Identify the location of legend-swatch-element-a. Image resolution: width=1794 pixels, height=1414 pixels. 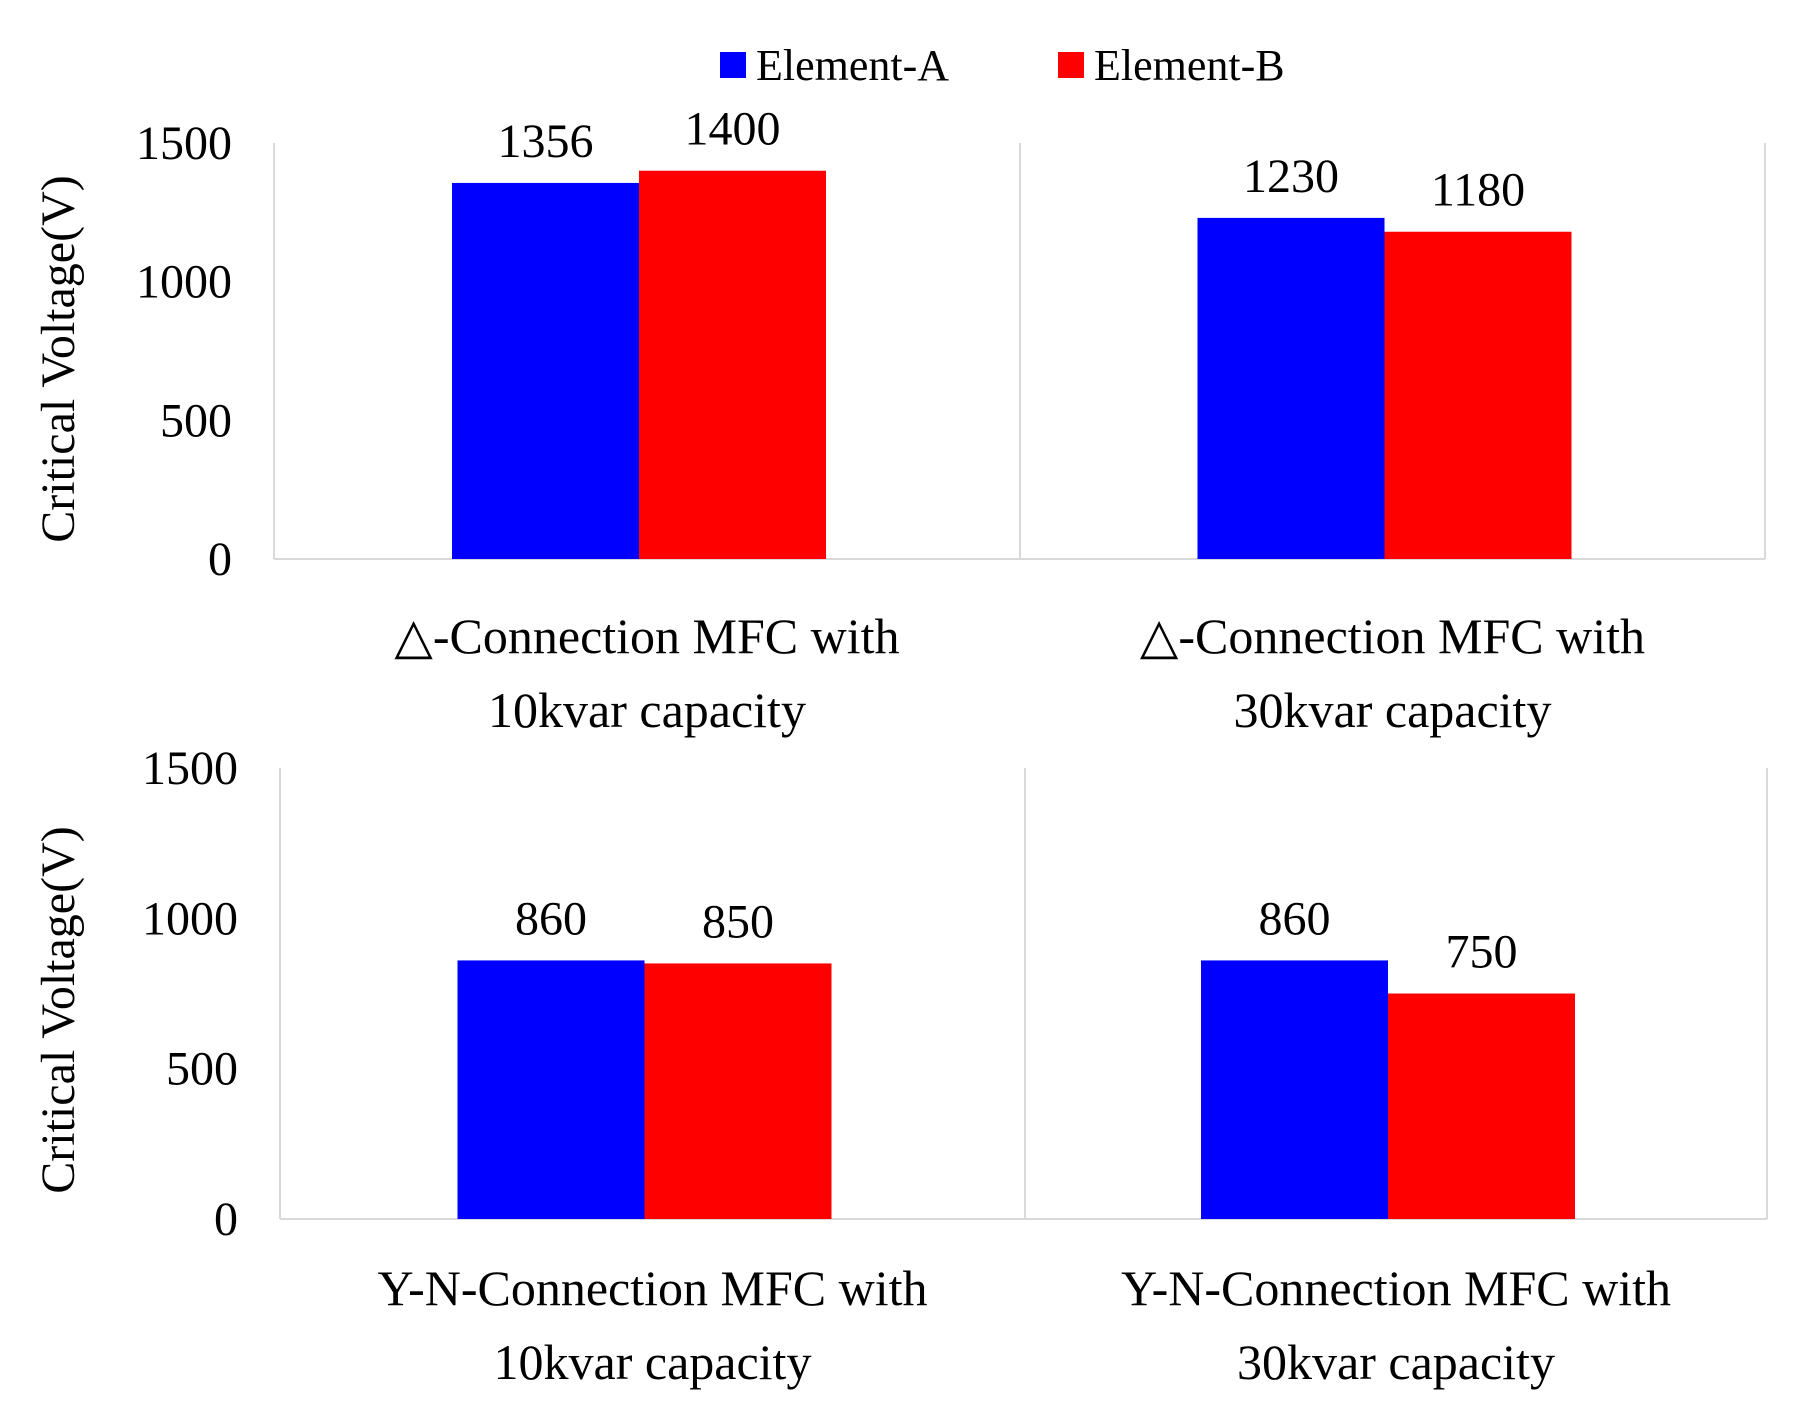
(733, 65).